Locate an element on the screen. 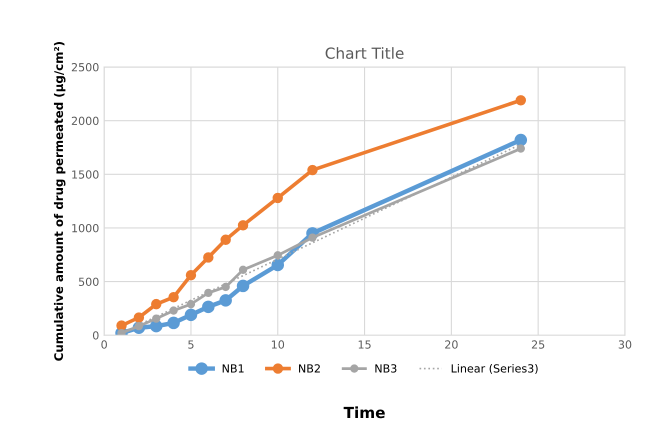 The width and height of the screenshot is (651, 447). y-tick-label: 1000 is located at coordinates (85, 228).